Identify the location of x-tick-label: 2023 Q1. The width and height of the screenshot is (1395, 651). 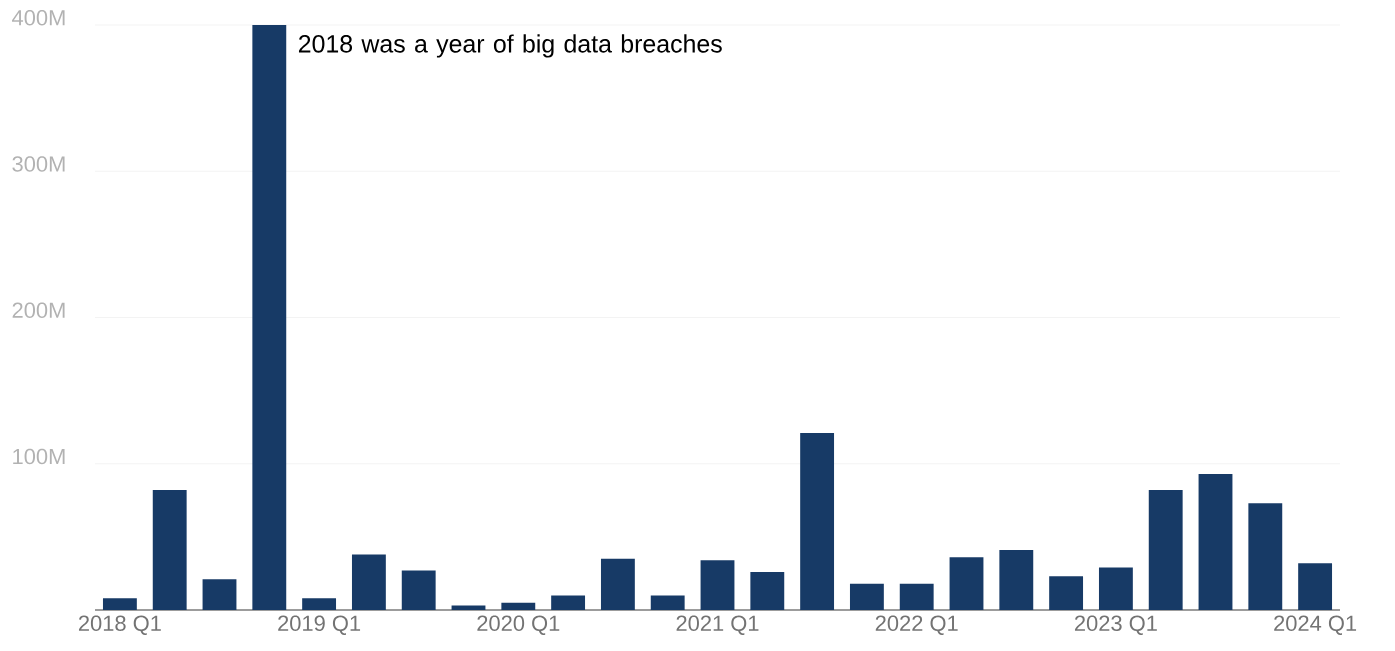
(1115, 625).